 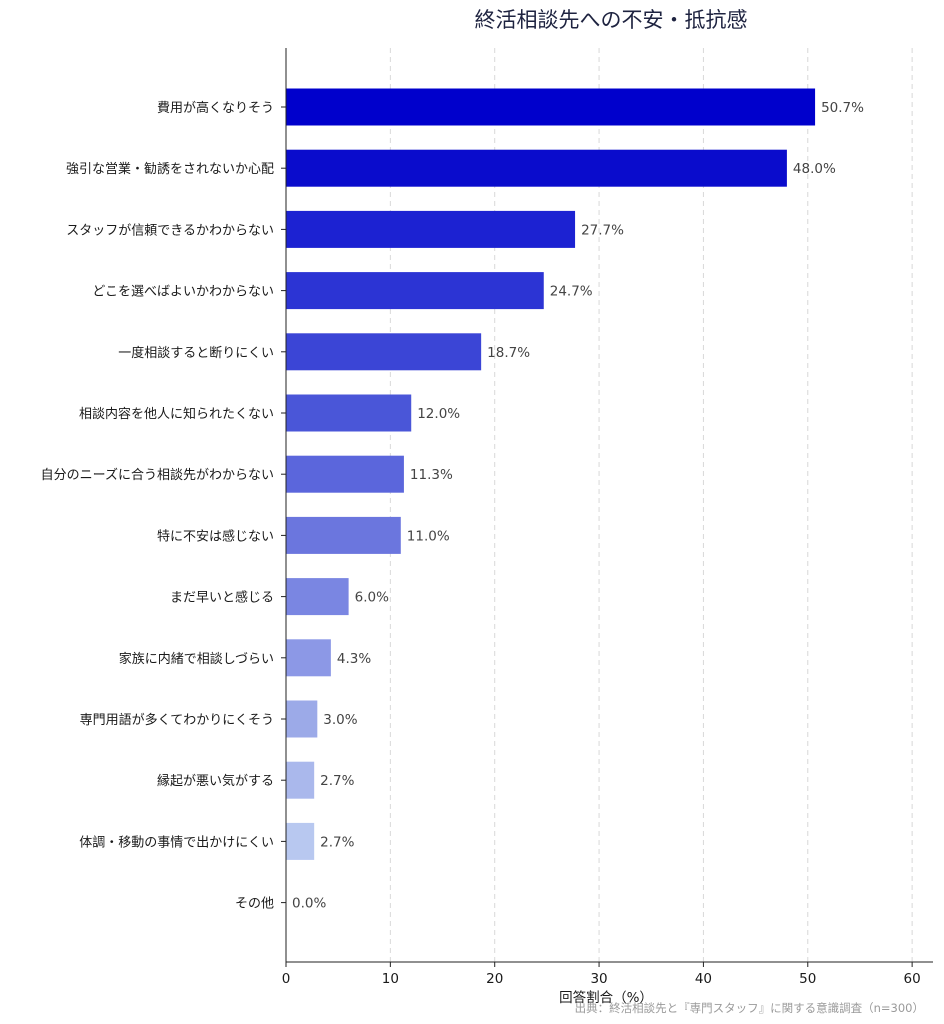 I want to click on x-tick-label: 60, so click(x=912, y=979).